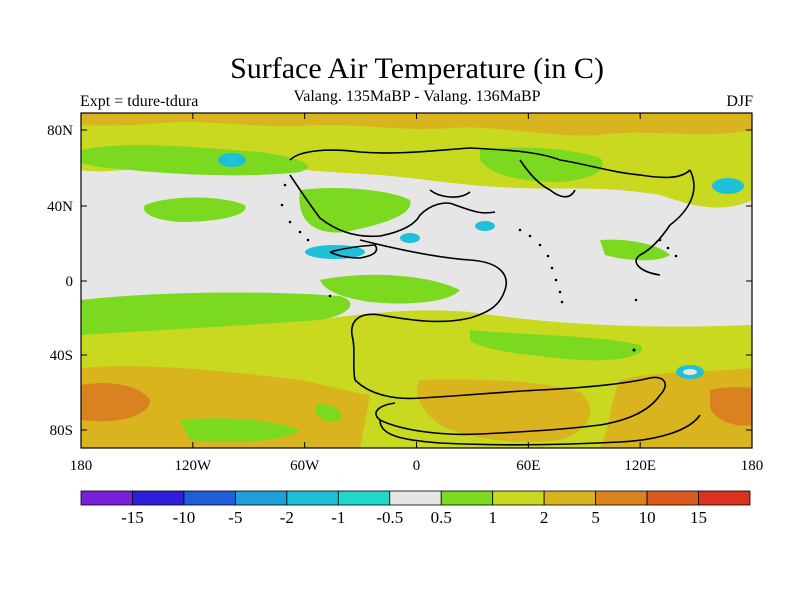 The width and height of the screenshot is (800, 600). Describe the element at coordinates (417, 68) in the screenshot. I see `plot-title: Surface Air Temperature (in C)` at that location.